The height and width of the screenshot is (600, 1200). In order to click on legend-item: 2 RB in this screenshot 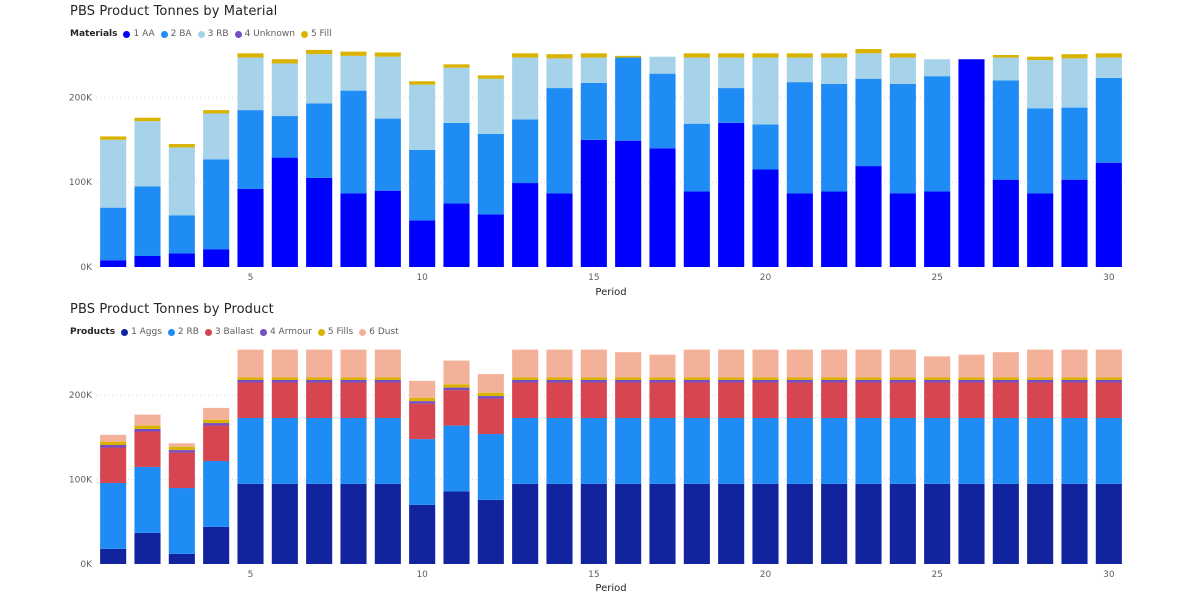, I will do `click(183, 332)`.